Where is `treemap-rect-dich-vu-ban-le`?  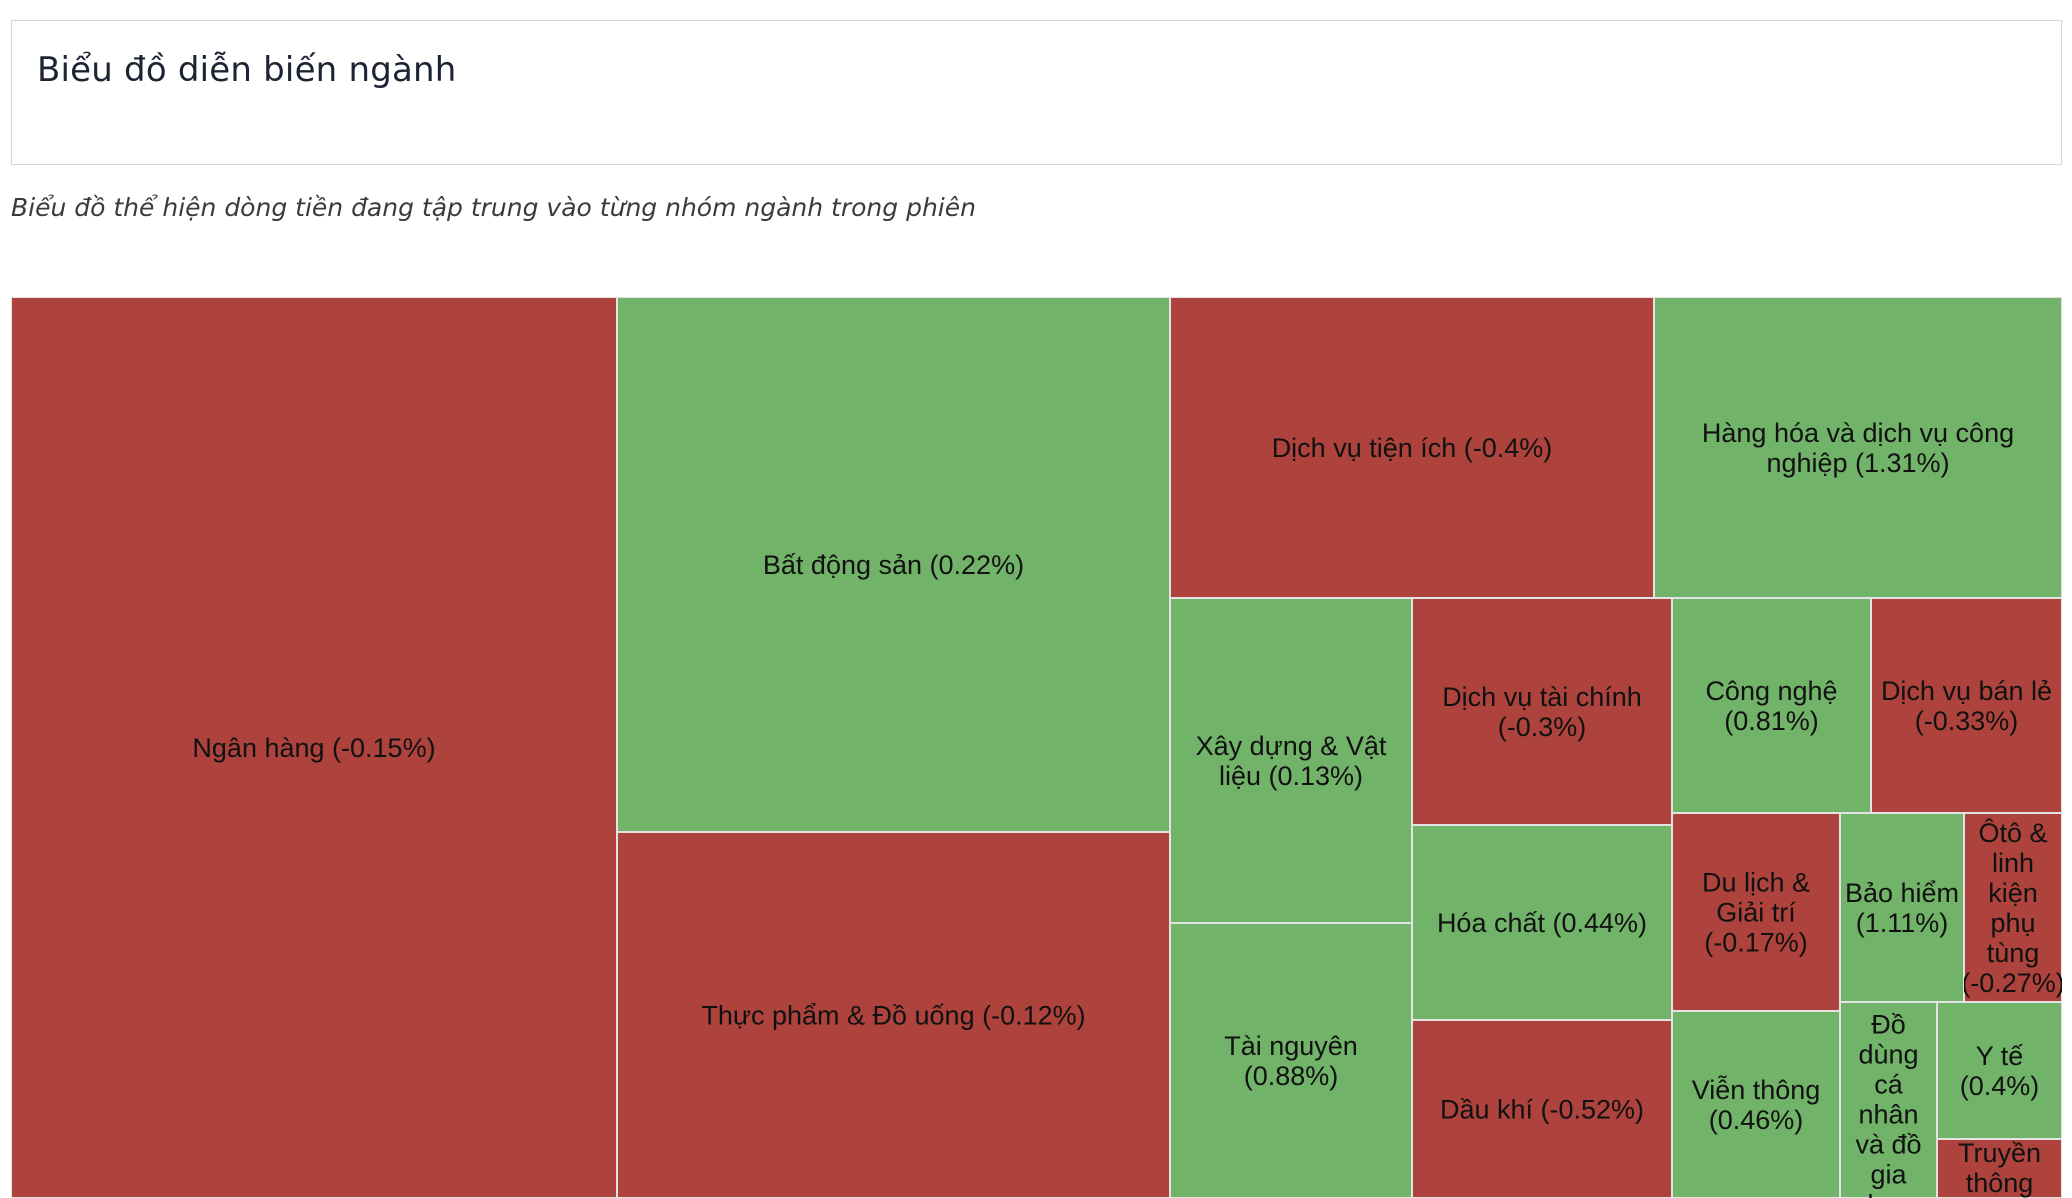
treemap-rect-dich-vu-ban-le is located at coordinates (1966, 705).